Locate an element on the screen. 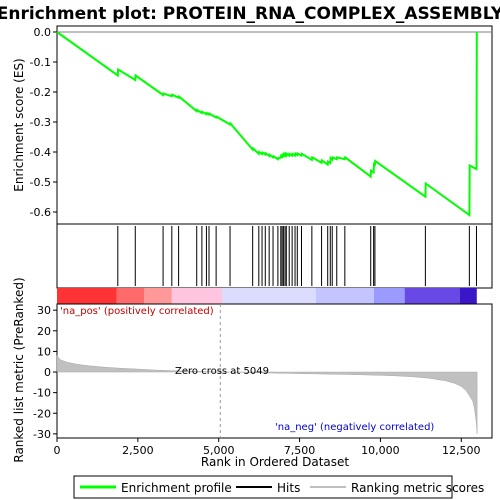 The height and width of the screenshot is (500, 500). es-y-tick-label: -0.5 is located at coordinates (40, 182).